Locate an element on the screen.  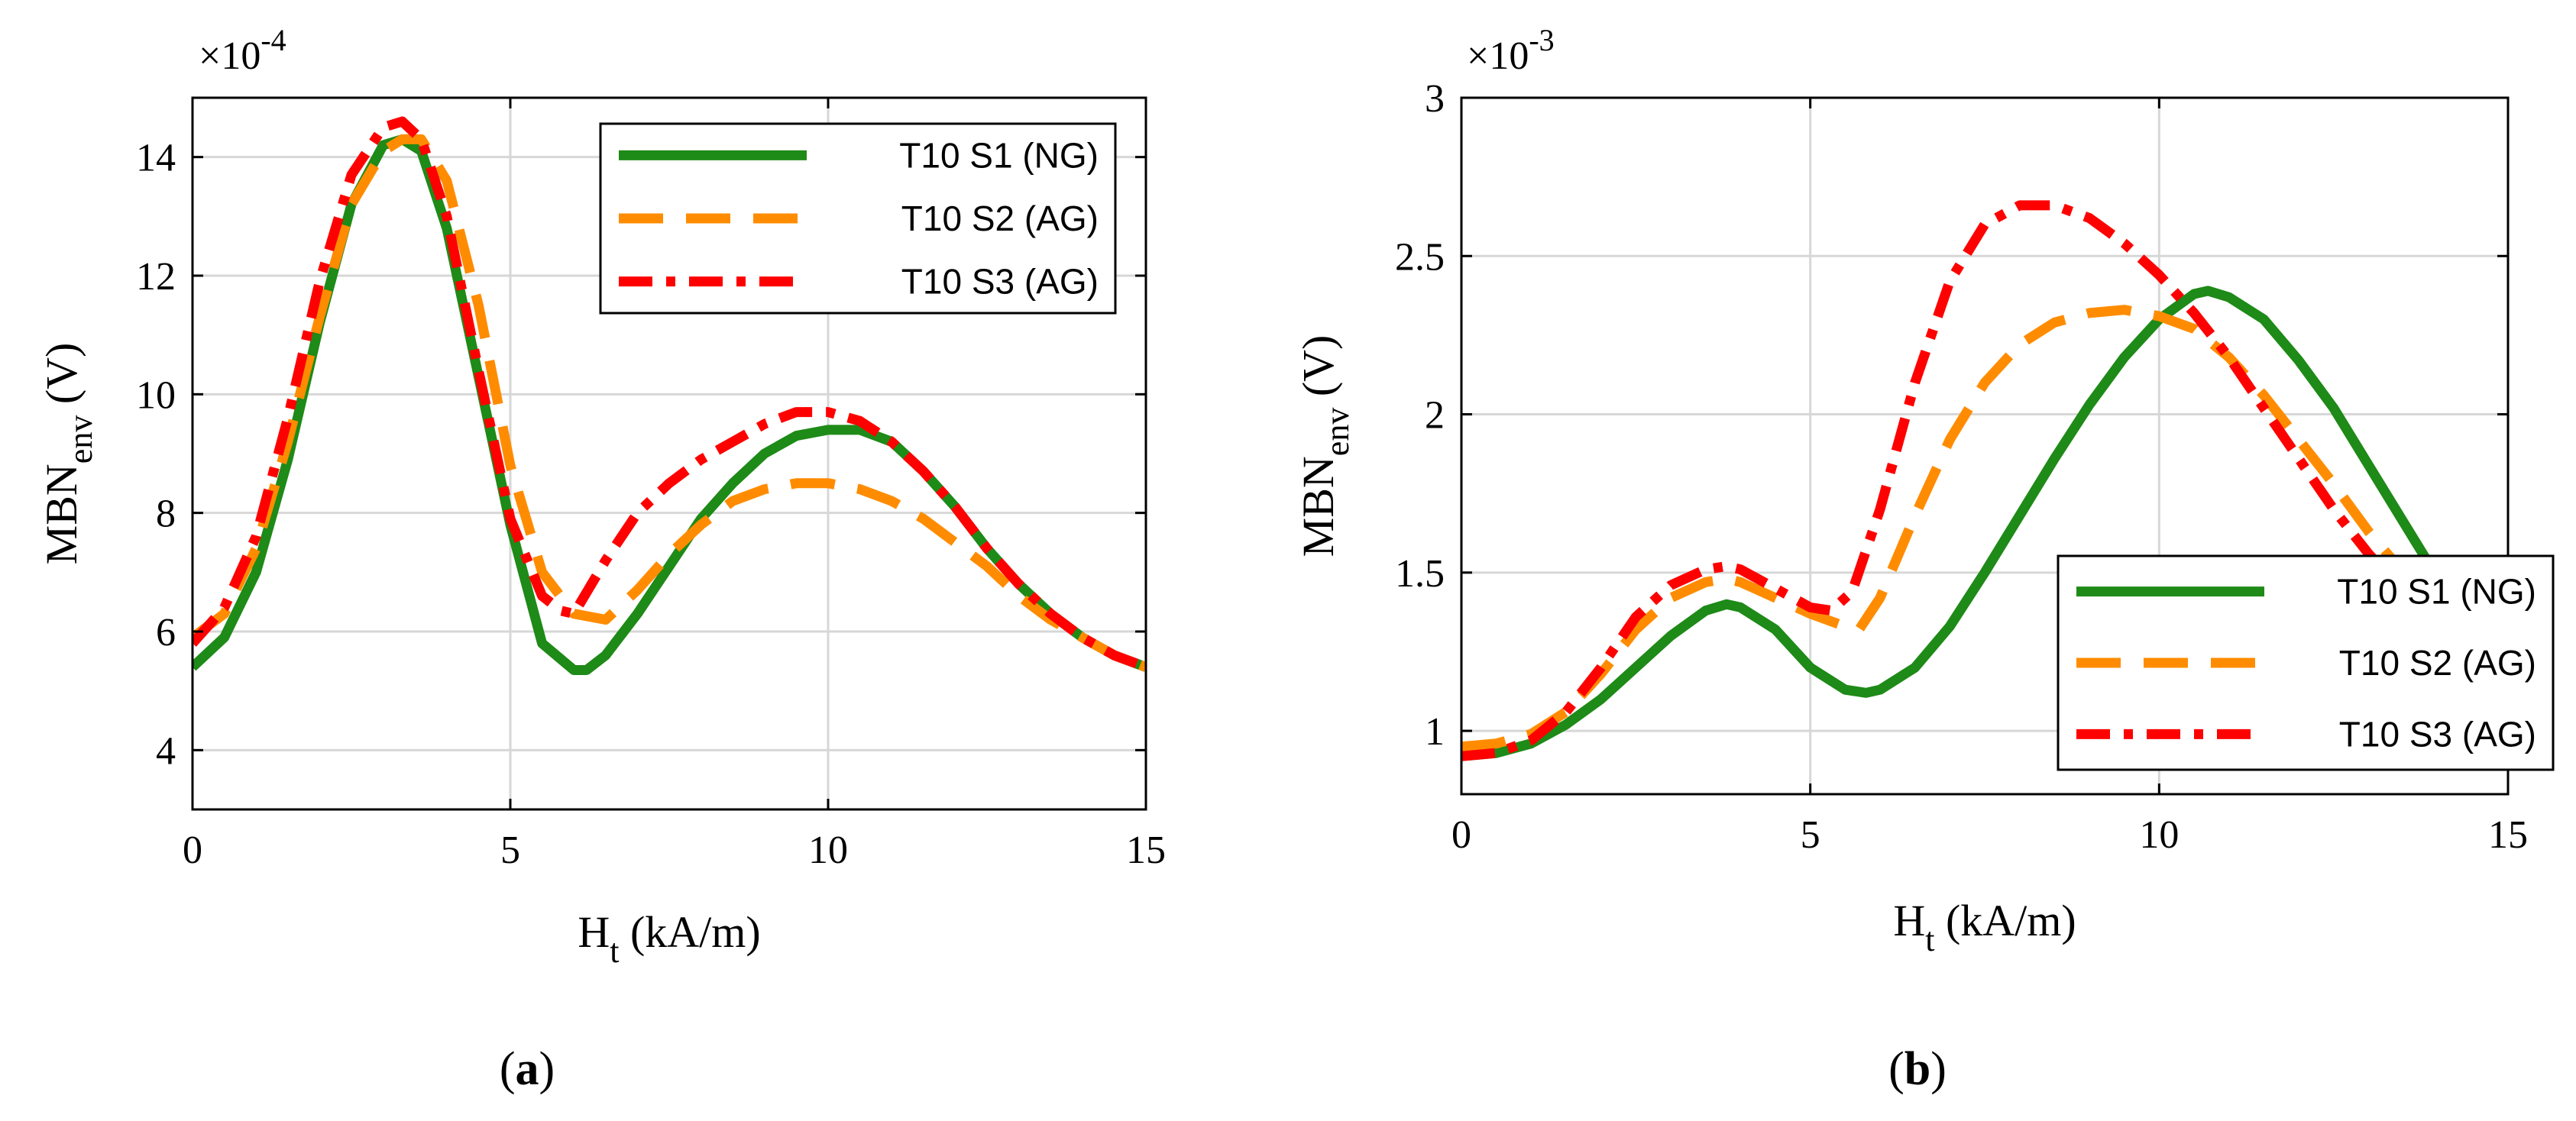
exponent-power: -4 is located at coordinates (273, 40).